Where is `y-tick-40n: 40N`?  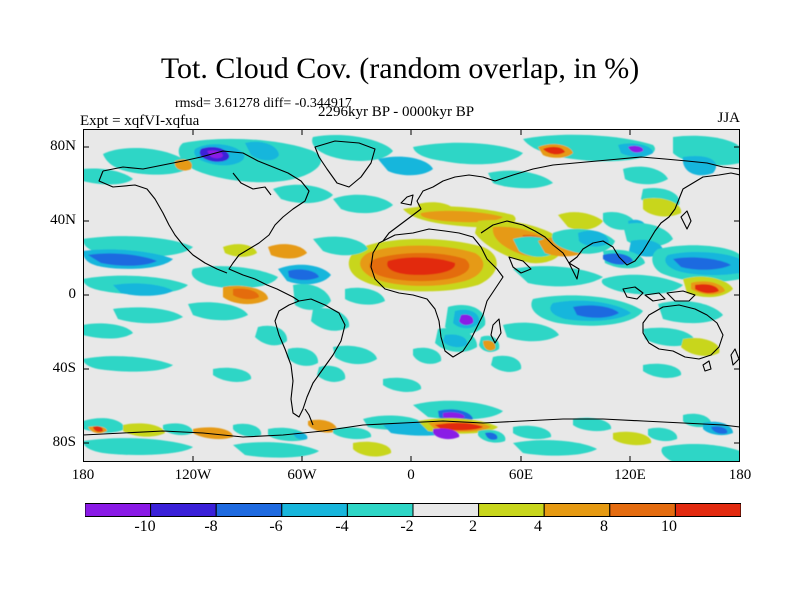 y-tick-40n: 40N is located at coordinates (63, 220).